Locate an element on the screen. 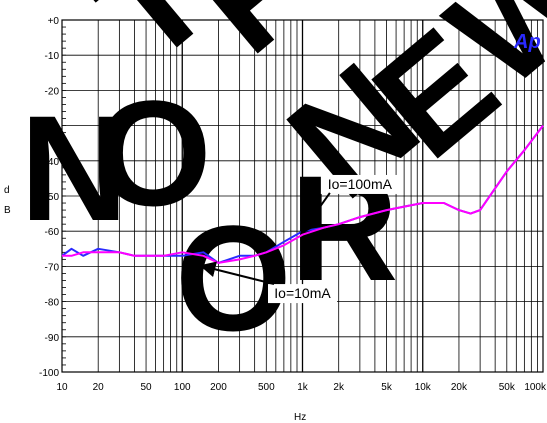 This screenshot has width=547, height=423. x-tick-label: 10k is located at coordinates (423, 387).